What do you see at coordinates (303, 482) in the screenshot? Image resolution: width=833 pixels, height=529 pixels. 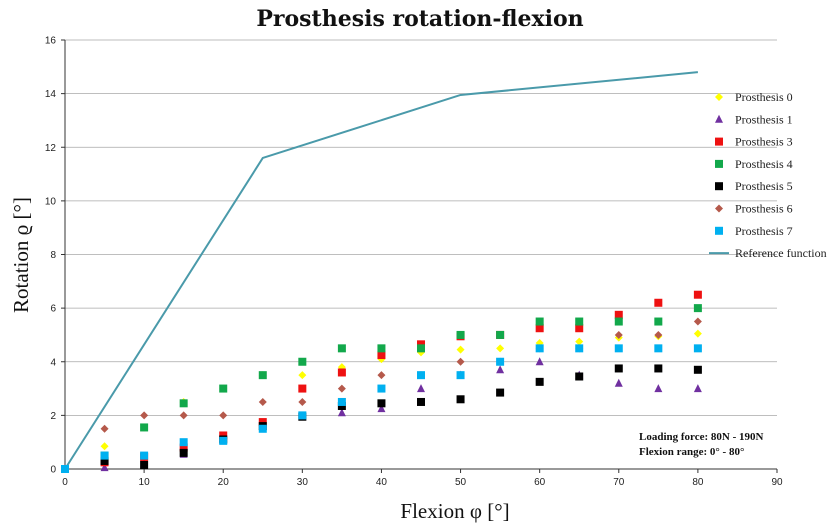 I see `x-tick-label: 30` at bounding box center [303, 482].